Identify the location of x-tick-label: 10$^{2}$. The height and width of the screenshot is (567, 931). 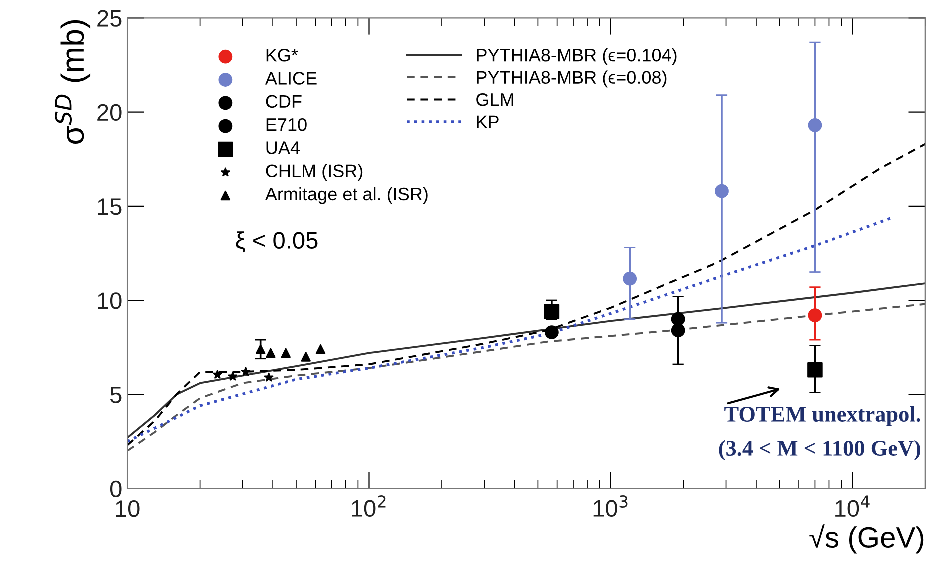
(369, 506).